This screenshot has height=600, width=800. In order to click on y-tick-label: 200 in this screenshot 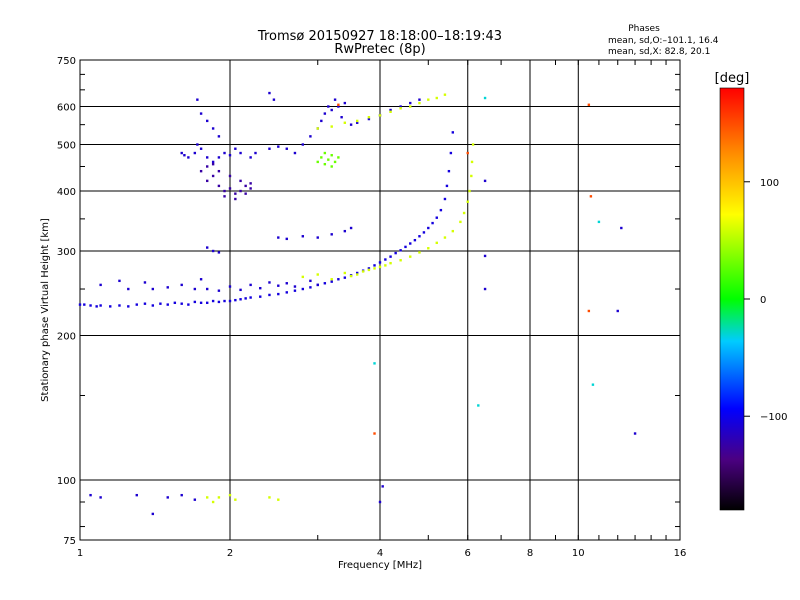, I will do `click(66, 337)`.